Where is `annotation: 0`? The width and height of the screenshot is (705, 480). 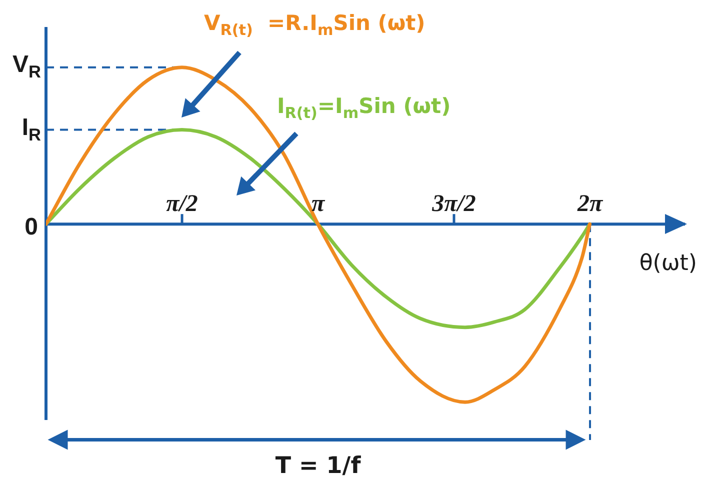
annotation: 0 is located at coordinates (31, 227).